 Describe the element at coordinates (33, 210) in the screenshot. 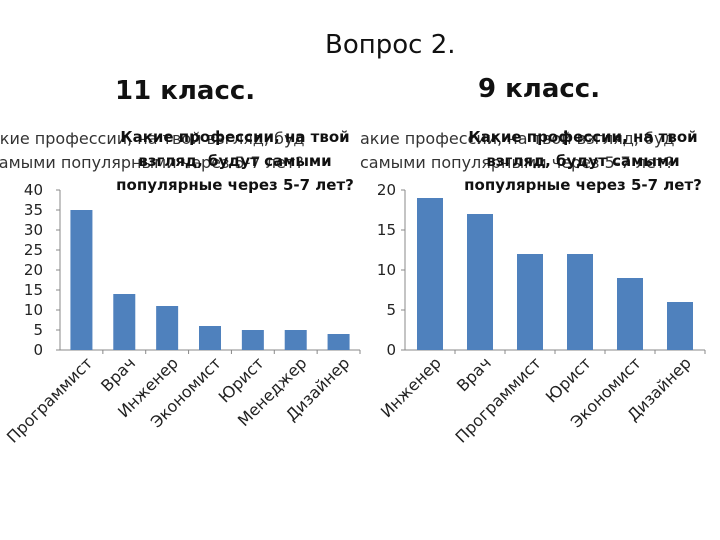

I see `y-tick-label: 35` at that location.